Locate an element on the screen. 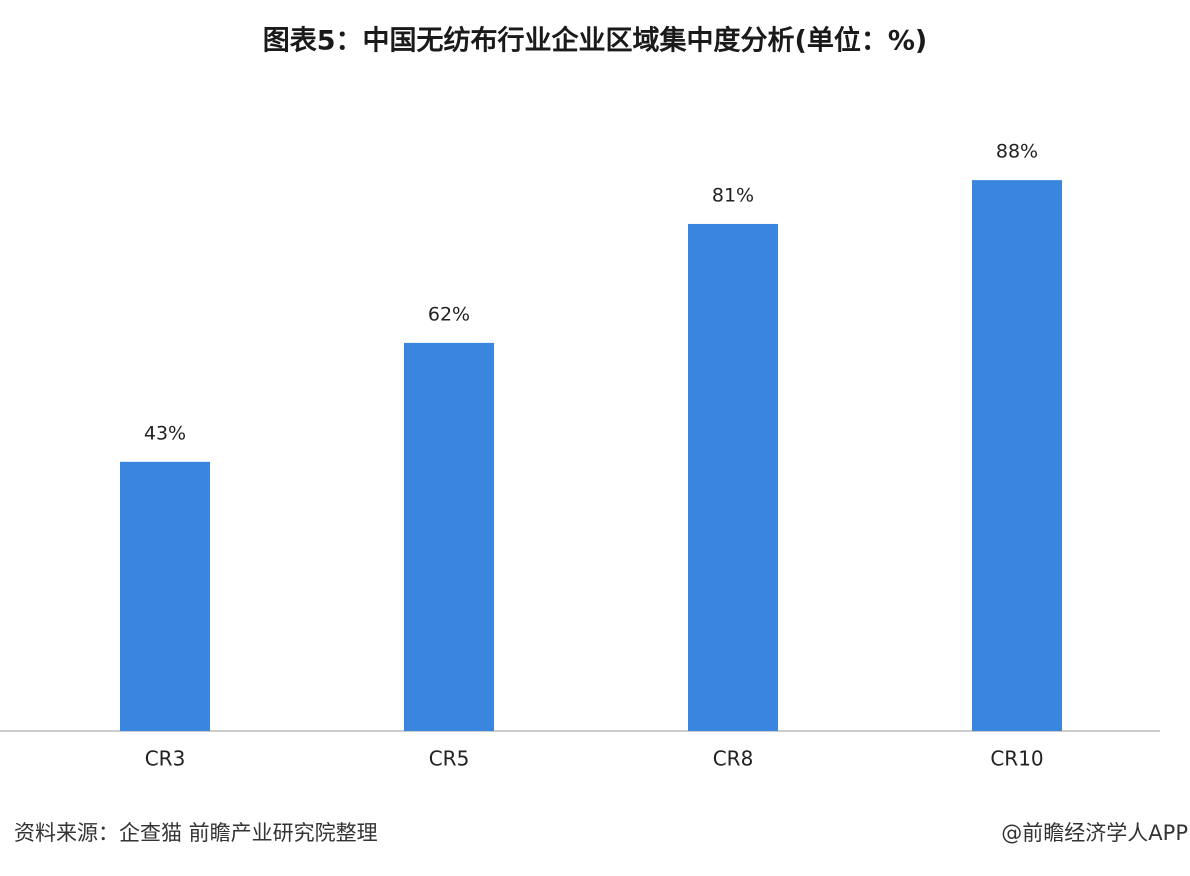 The height and width of the screenshot is (876, 1190). chart-title: 图表5：中国无纺布行业企业区域集中度分析(单位：%) is located at coordinates (595, 41).